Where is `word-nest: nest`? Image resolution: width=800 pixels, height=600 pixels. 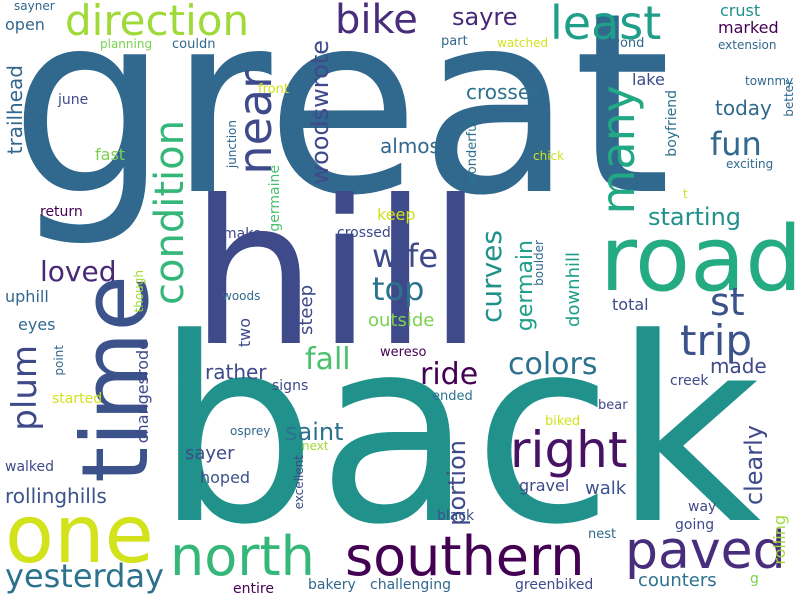 word-nest: nest is located at coordinates (602, 534).